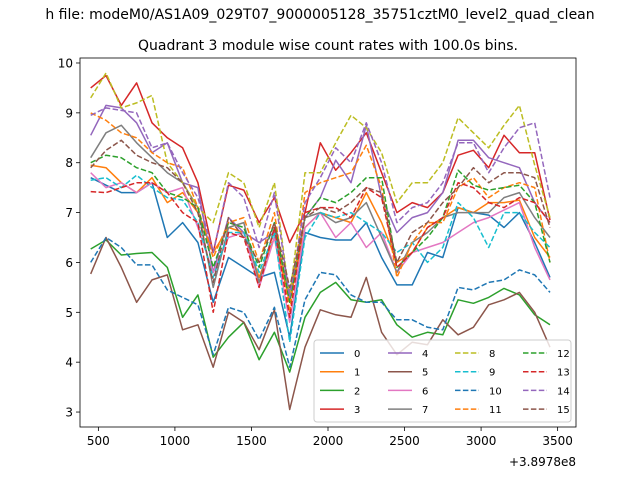  Describe the element at coordinates (328, 441) in the screenshot. I see `x-tick-label: 2000` at that location.